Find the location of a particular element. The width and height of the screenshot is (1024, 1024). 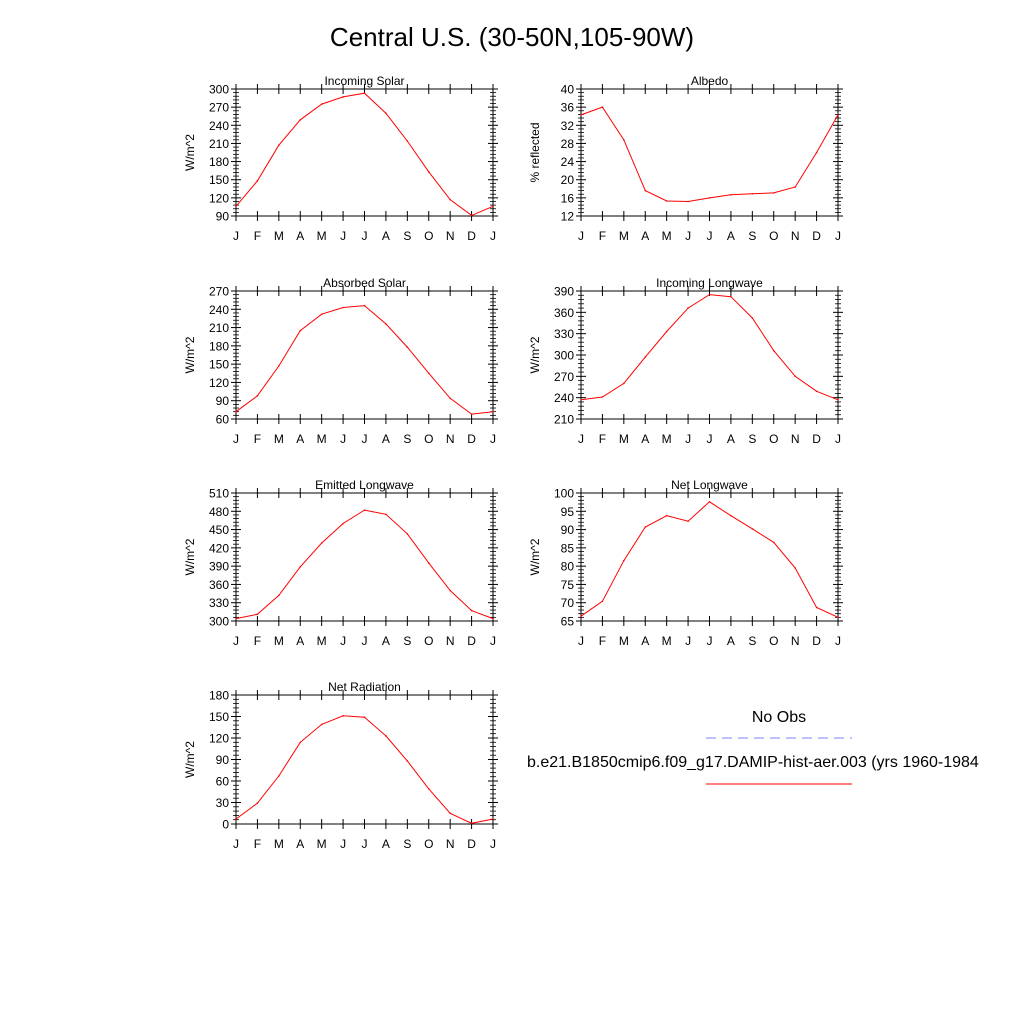

y-tick-label: 36 is located at coordinates (568, 108).